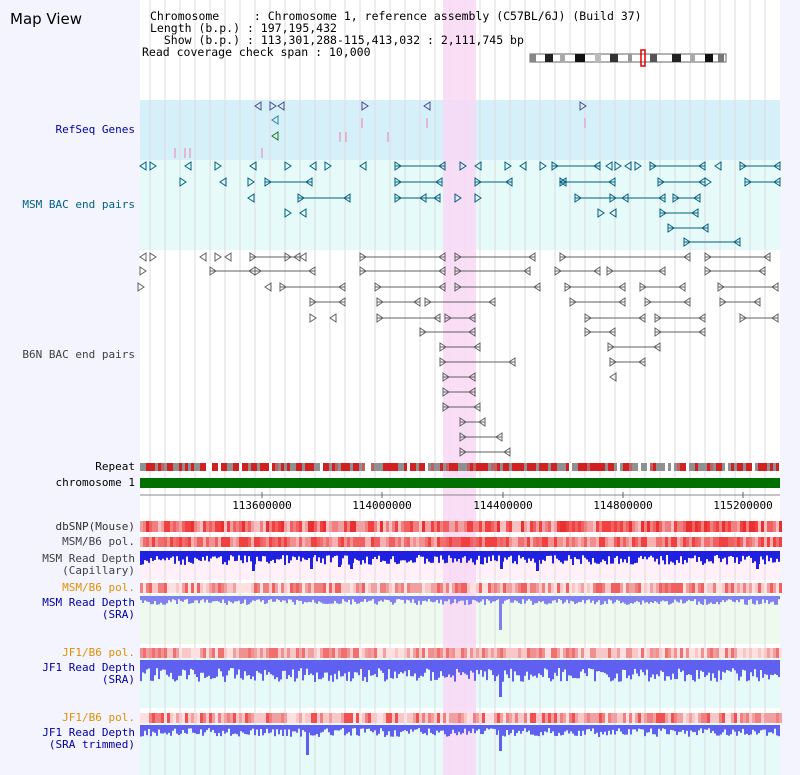 This screenshot has height=775, width=800. Describe the element at coordinates (98, 541) in the screenshot. I see `track-label-msm-b6-pol-1: MSM/B6 pol.` at that location.